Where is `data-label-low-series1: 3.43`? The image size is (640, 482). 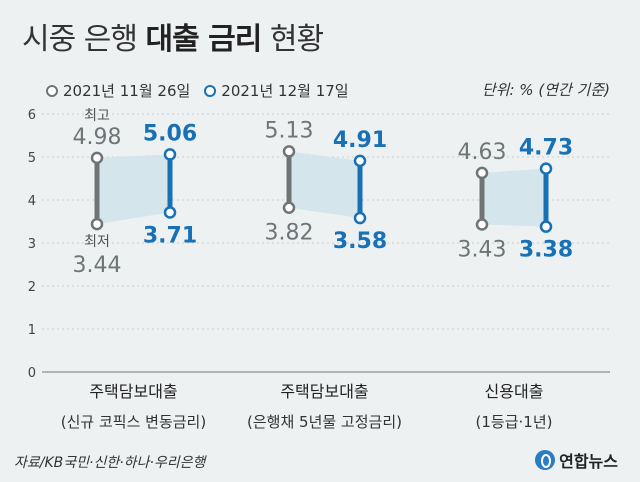
data-label-low-series1: 3.43 is located at coordinates (482, 250).